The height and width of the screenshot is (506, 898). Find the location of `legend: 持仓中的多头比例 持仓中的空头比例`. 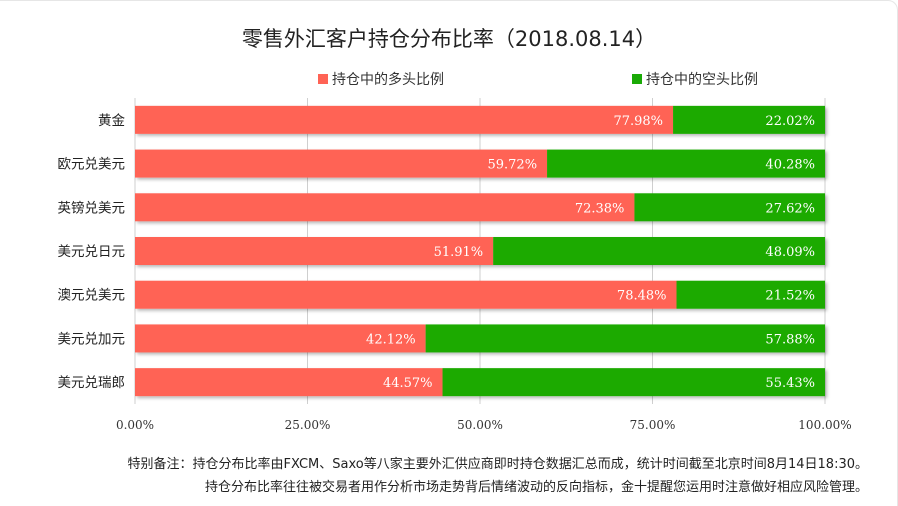

legend: 持仓中的多头比例 持仓中的空头比例 is located at coordinates (538, 79).